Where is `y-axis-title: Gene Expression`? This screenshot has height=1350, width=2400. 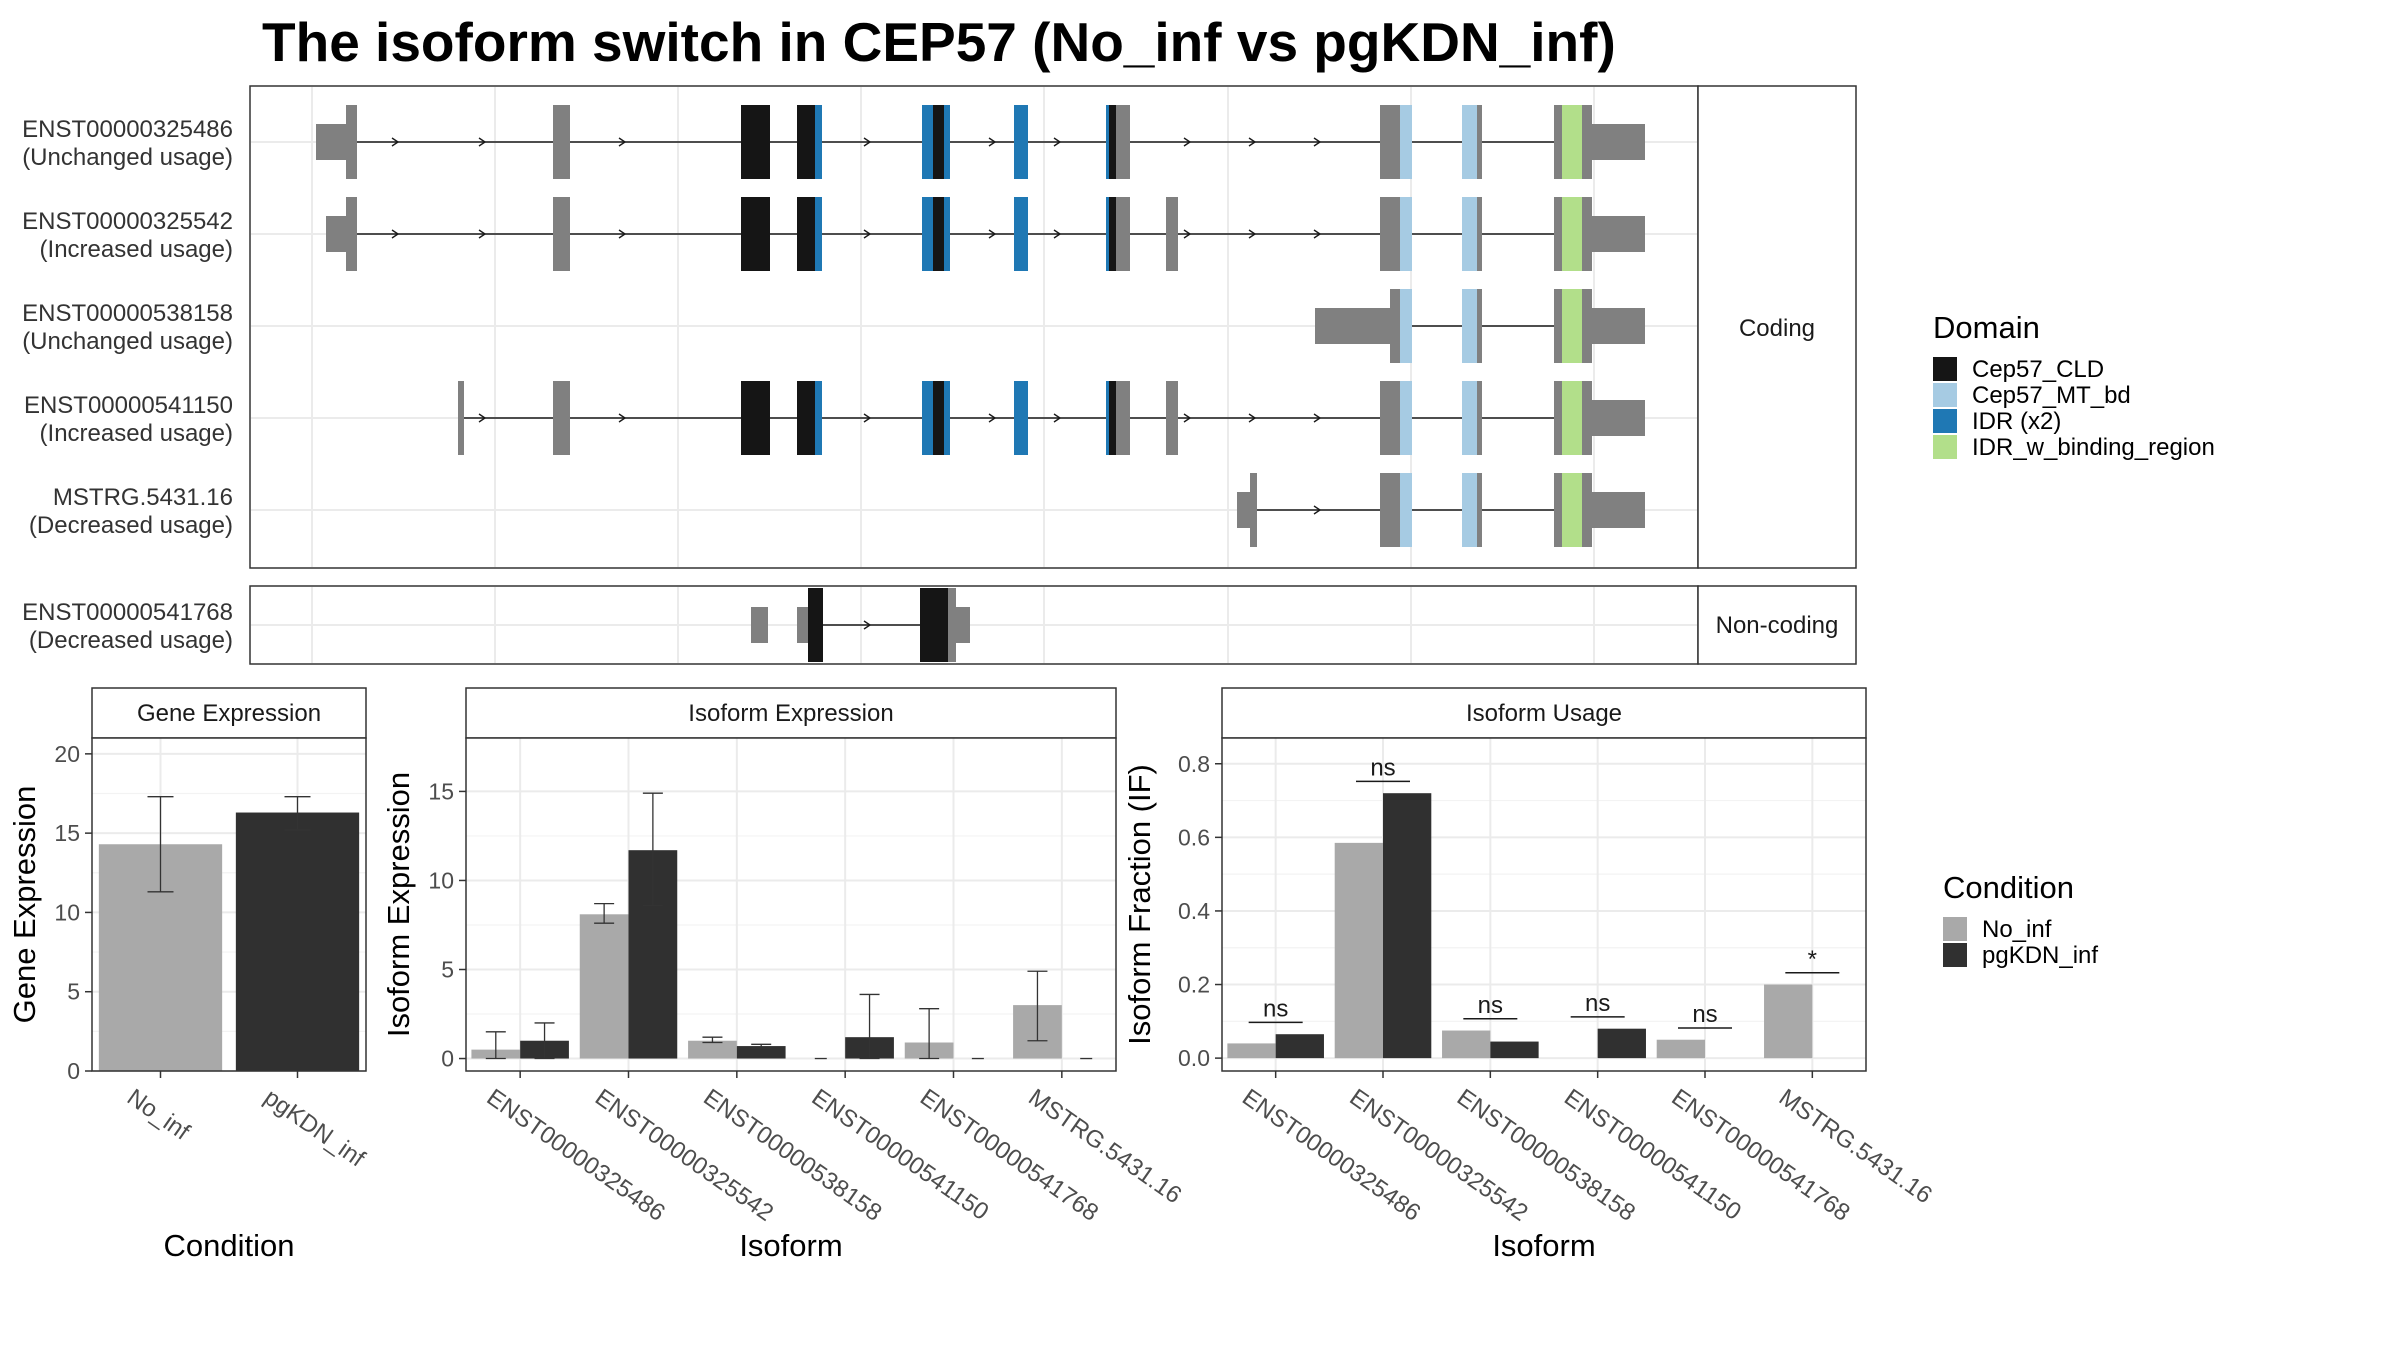 y-axis-title: Gene Expression is located at coordinates (24, 905).